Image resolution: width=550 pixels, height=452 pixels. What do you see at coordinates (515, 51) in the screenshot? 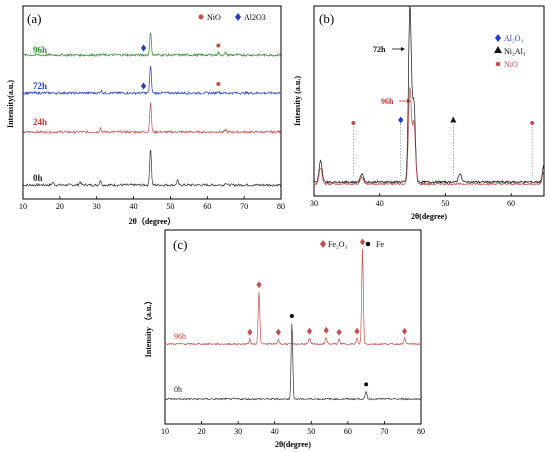
I see `legend-ni2al3-label: Ni₂Al₃` at bounding box center [515, 51].